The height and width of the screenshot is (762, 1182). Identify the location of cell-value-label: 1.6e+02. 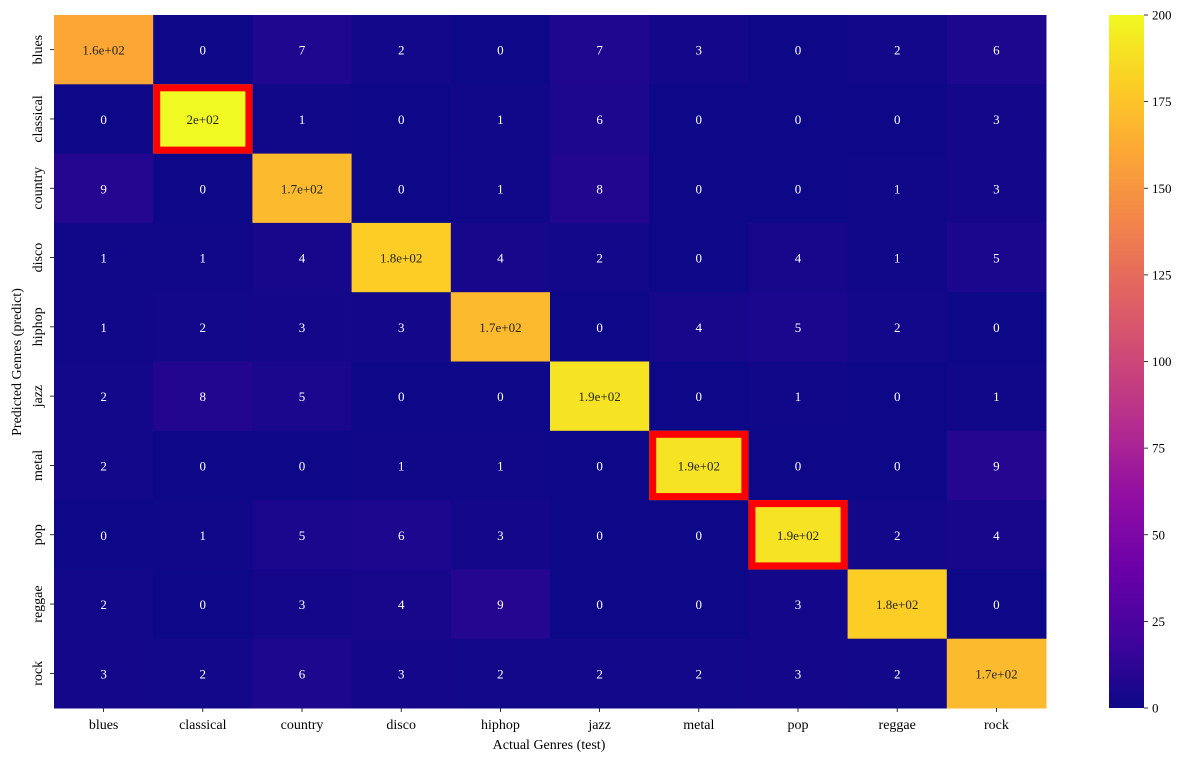
(103, 50).